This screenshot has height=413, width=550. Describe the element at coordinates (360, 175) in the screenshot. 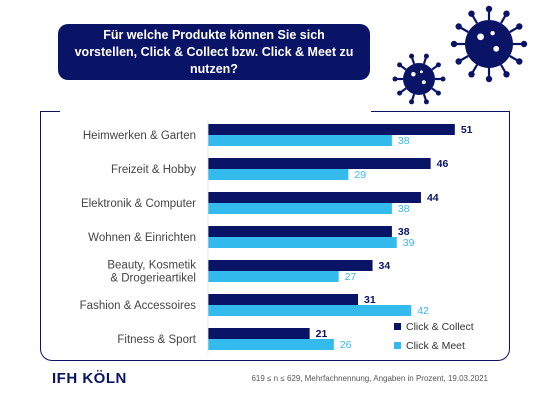

I see `data-label: 29` at that location.